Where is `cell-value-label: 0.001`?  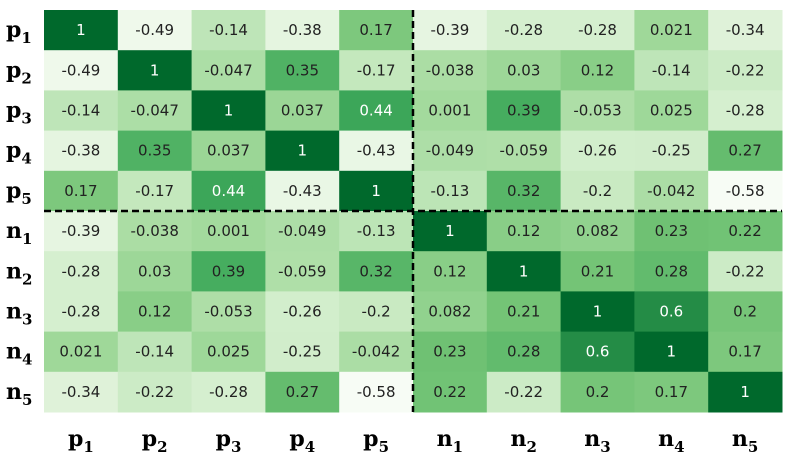
cell-value-label: 0.001 is located at coordinates (228, 231).